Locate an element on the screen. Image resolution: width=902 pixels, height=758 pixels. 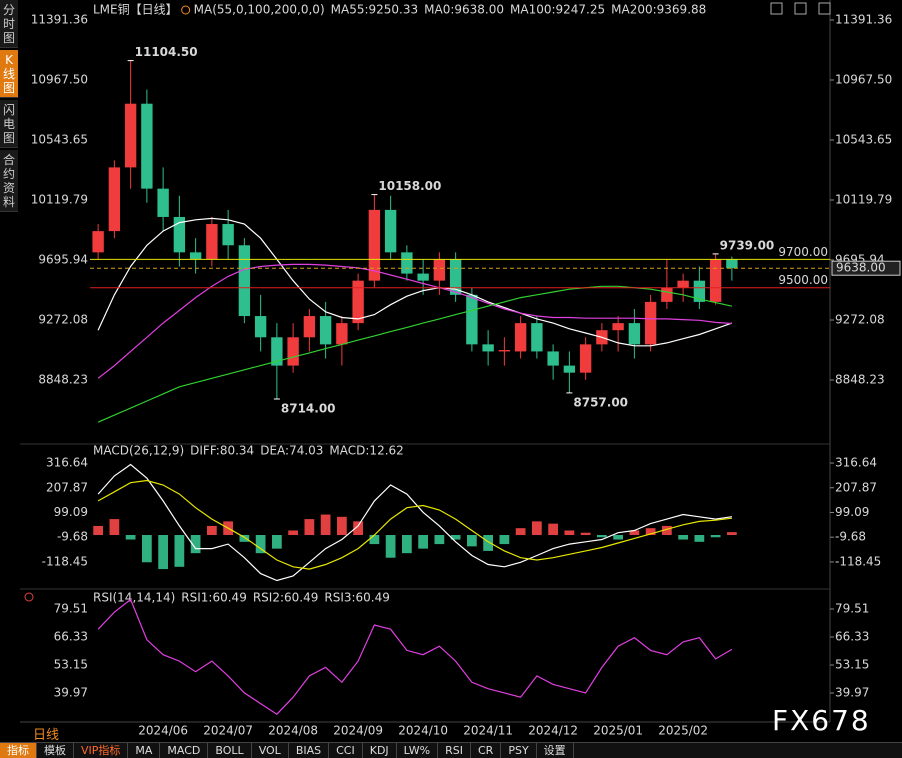
y-tick-label: 79.51 is located at coordinates (71, 608).